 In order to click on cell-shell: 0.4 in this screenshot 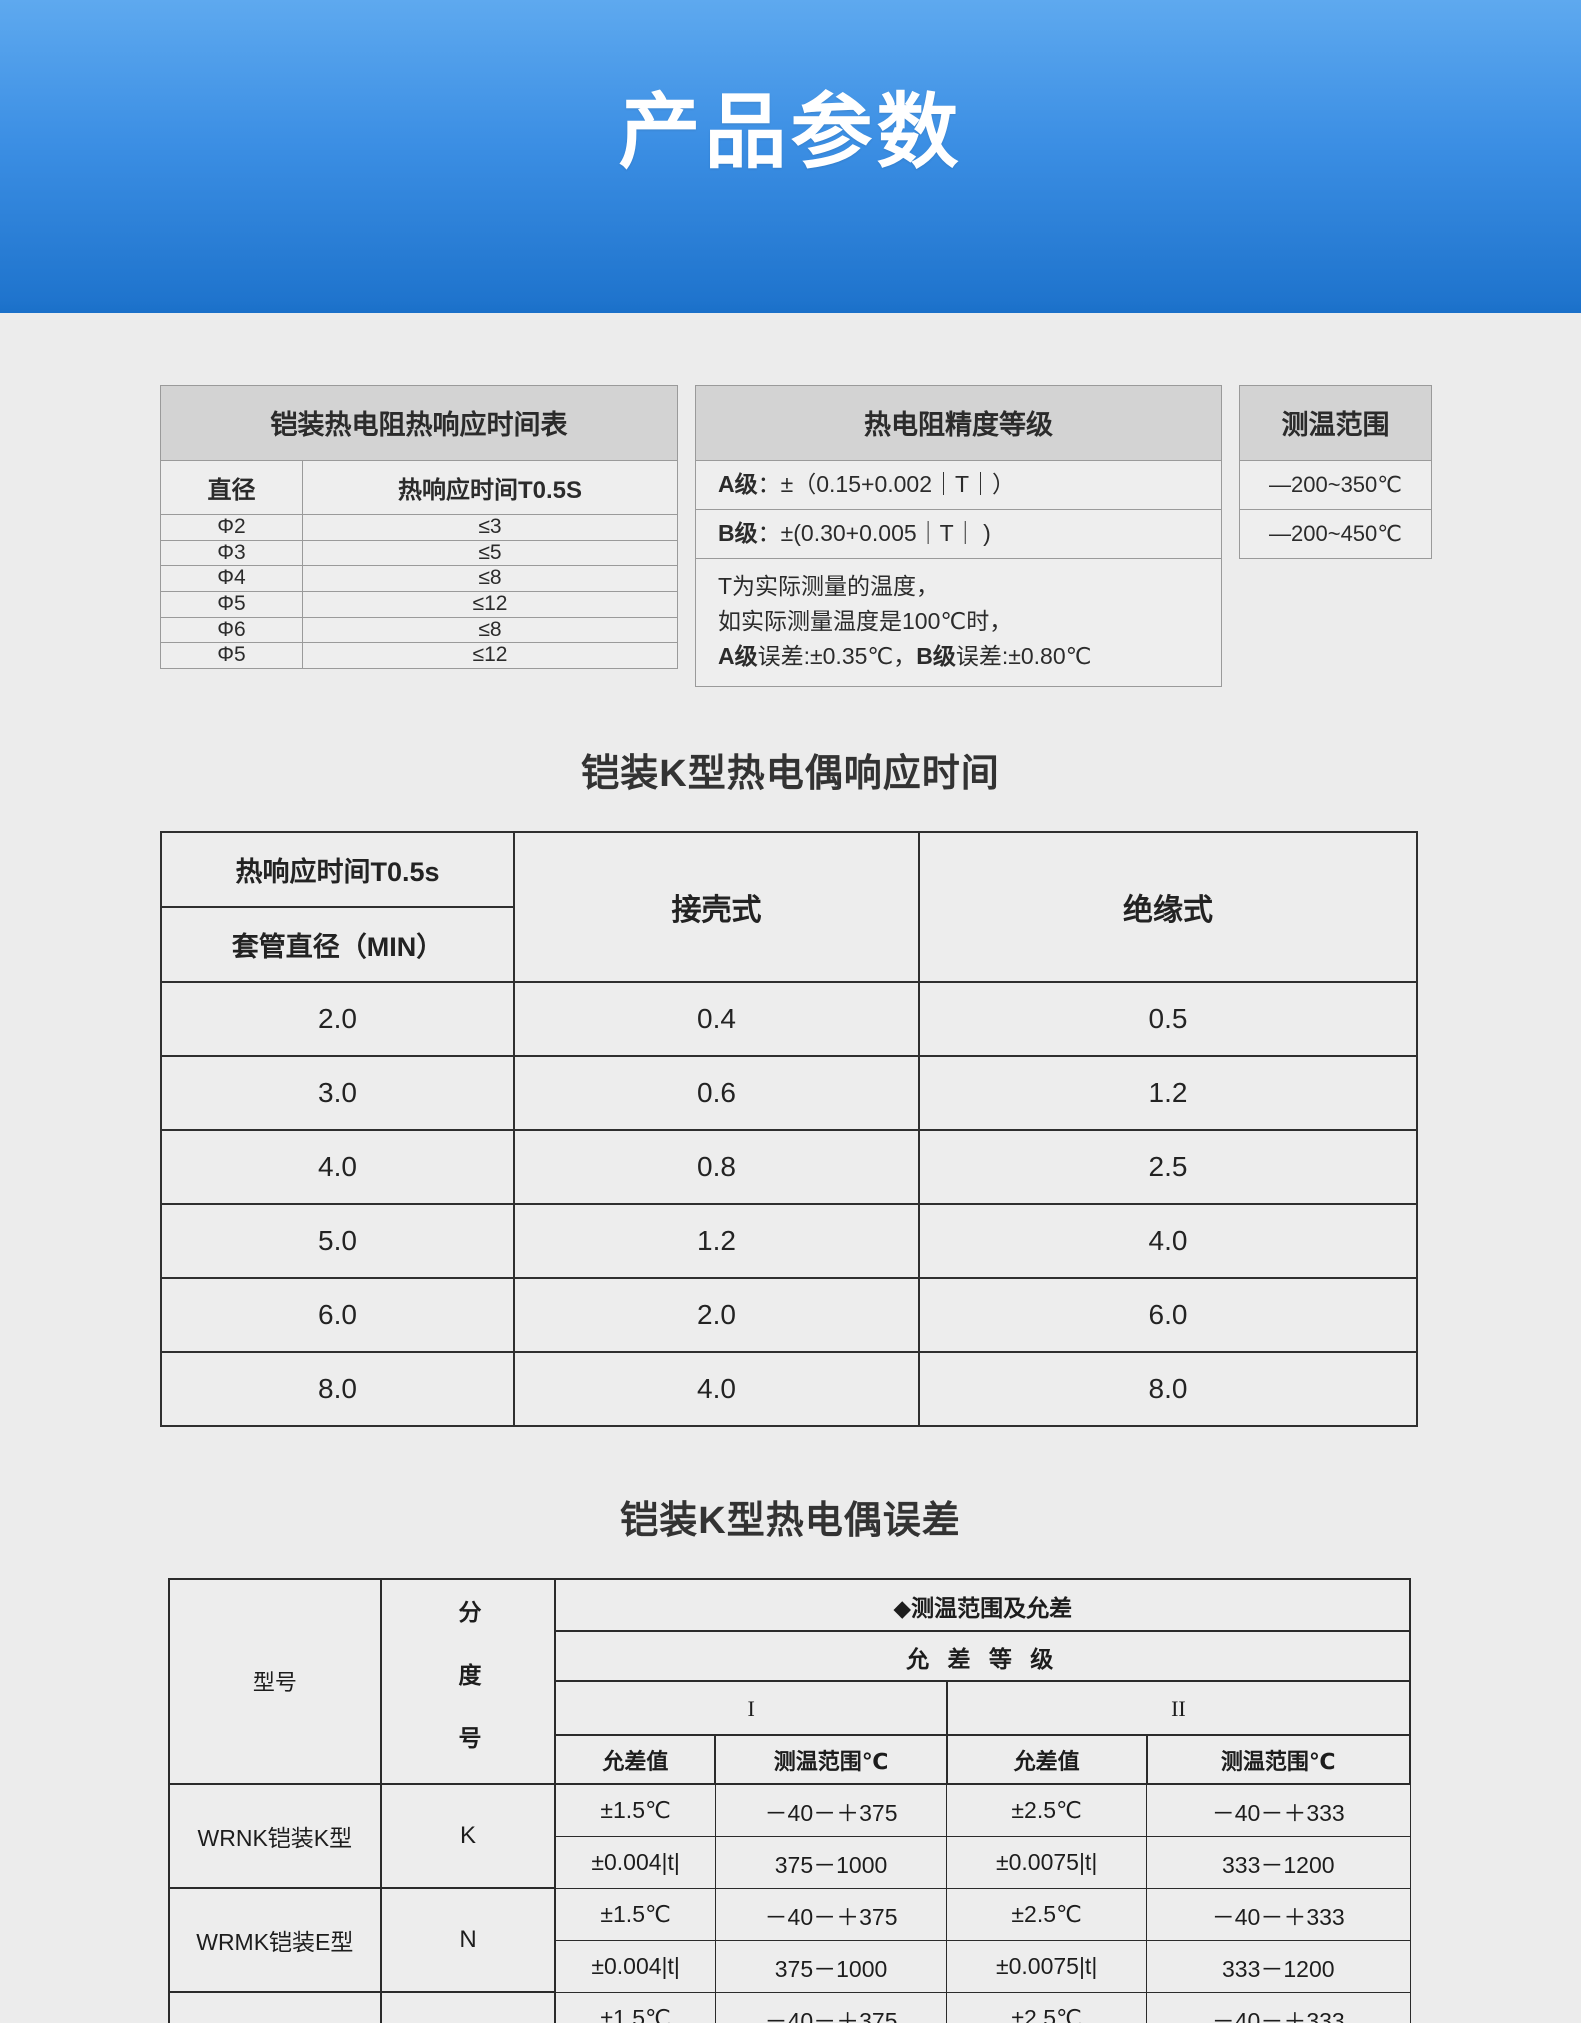, I will do `click(716, 1018)`.